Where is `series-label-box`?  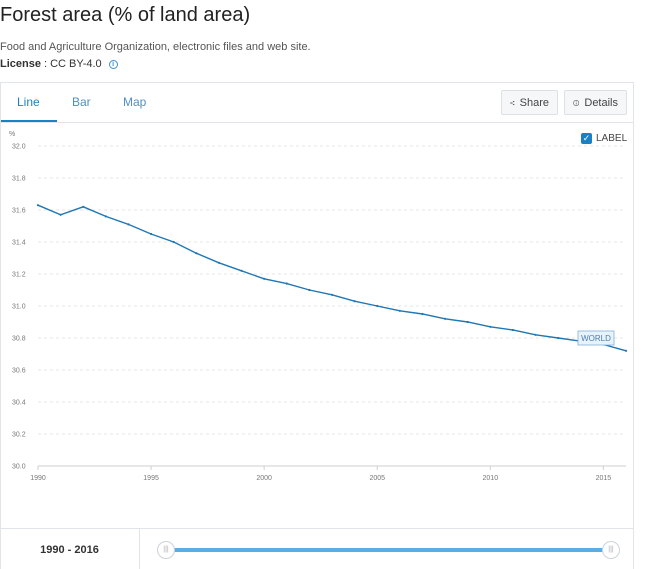
series-label-box is located at coordinates (596, 338).